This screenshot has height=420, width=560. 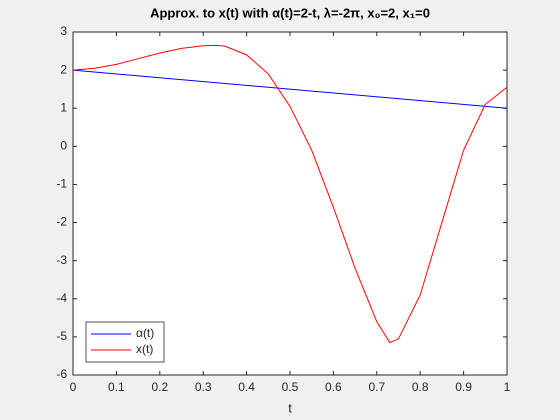 What do you see at coordinates (290, 407) in the screenshot?
I see `x-axis-label: t` at bounding box center [290, 407].